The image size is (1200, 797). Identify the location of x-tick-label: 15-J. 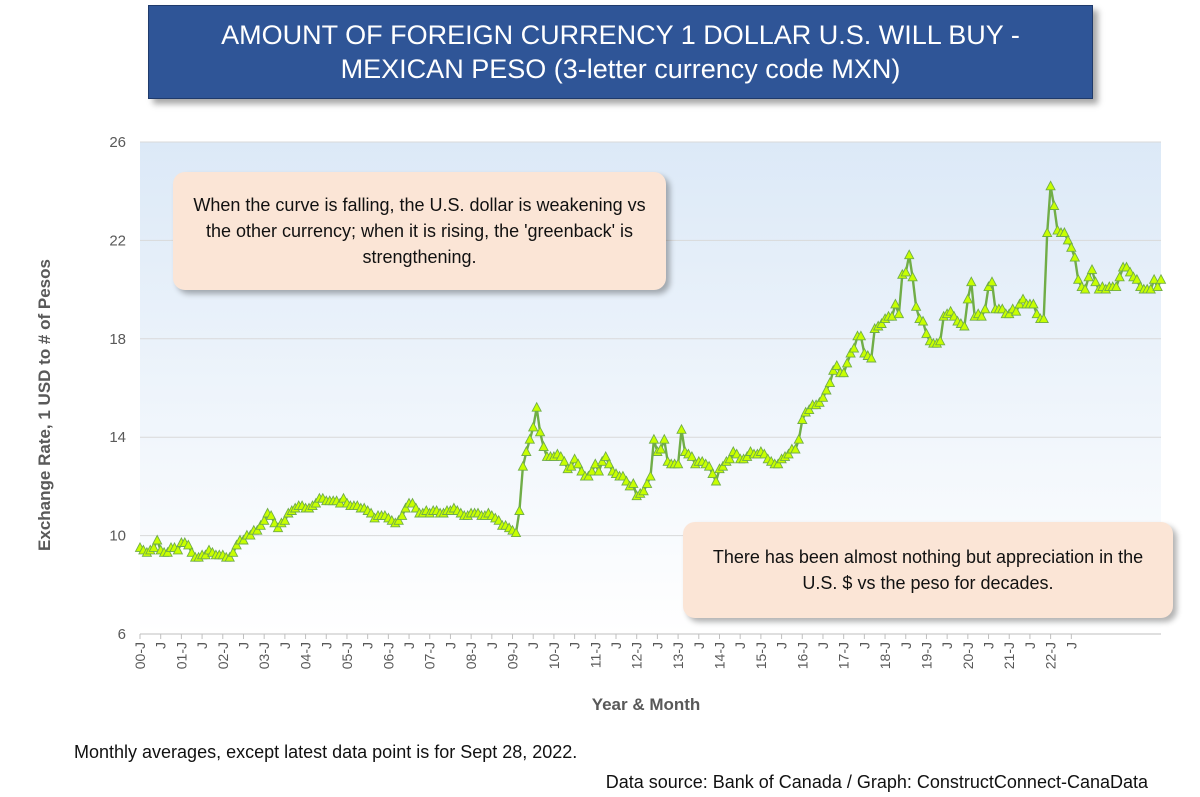
(761, 655).